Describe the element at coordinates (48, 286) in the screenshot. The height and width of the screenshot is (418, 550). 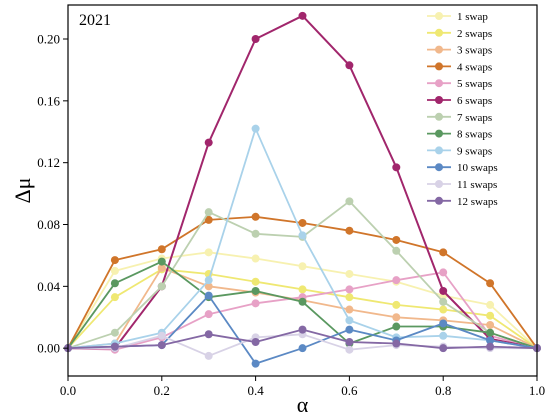
I see `y-tick-label: 0.04` at that location.